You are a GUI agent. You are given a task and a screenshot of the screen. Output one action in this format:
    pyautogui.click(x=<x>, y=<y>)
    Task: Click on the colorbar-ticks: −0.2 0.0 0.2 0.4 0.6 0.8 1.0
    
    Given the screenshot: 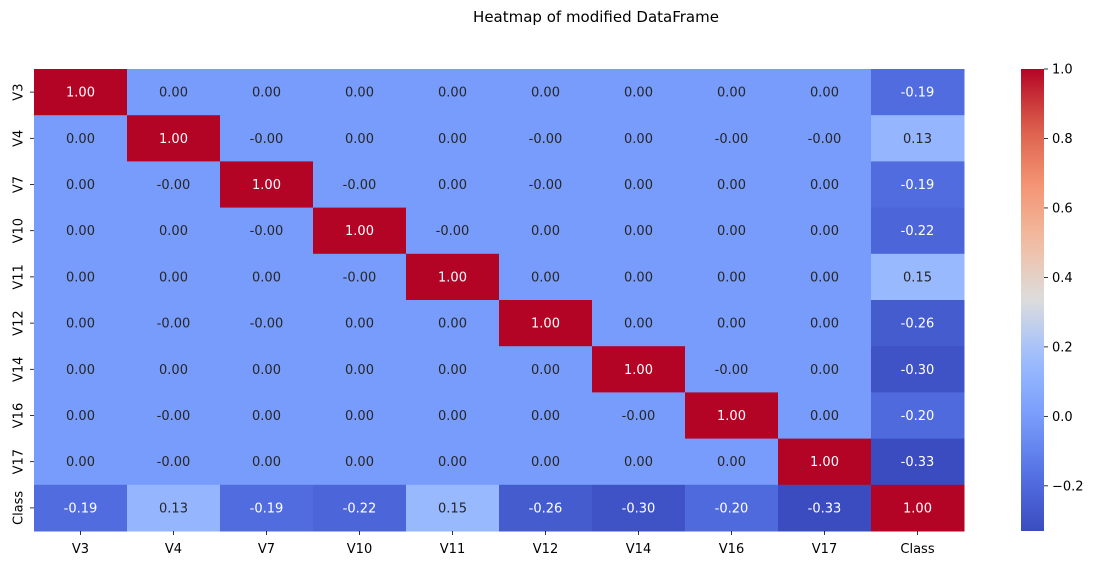 What is the action you would take?
    pyautogui.click(x=1064, y=278)
    